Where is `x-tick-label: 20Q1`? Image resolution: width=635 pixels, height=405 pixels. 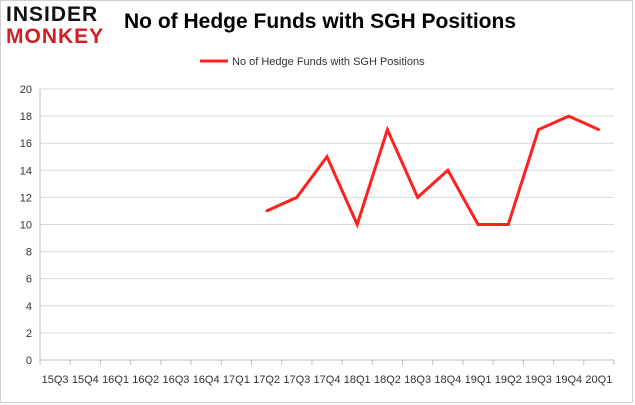 x-tick-label: 20Q1 is located at coordinates (598, 380).